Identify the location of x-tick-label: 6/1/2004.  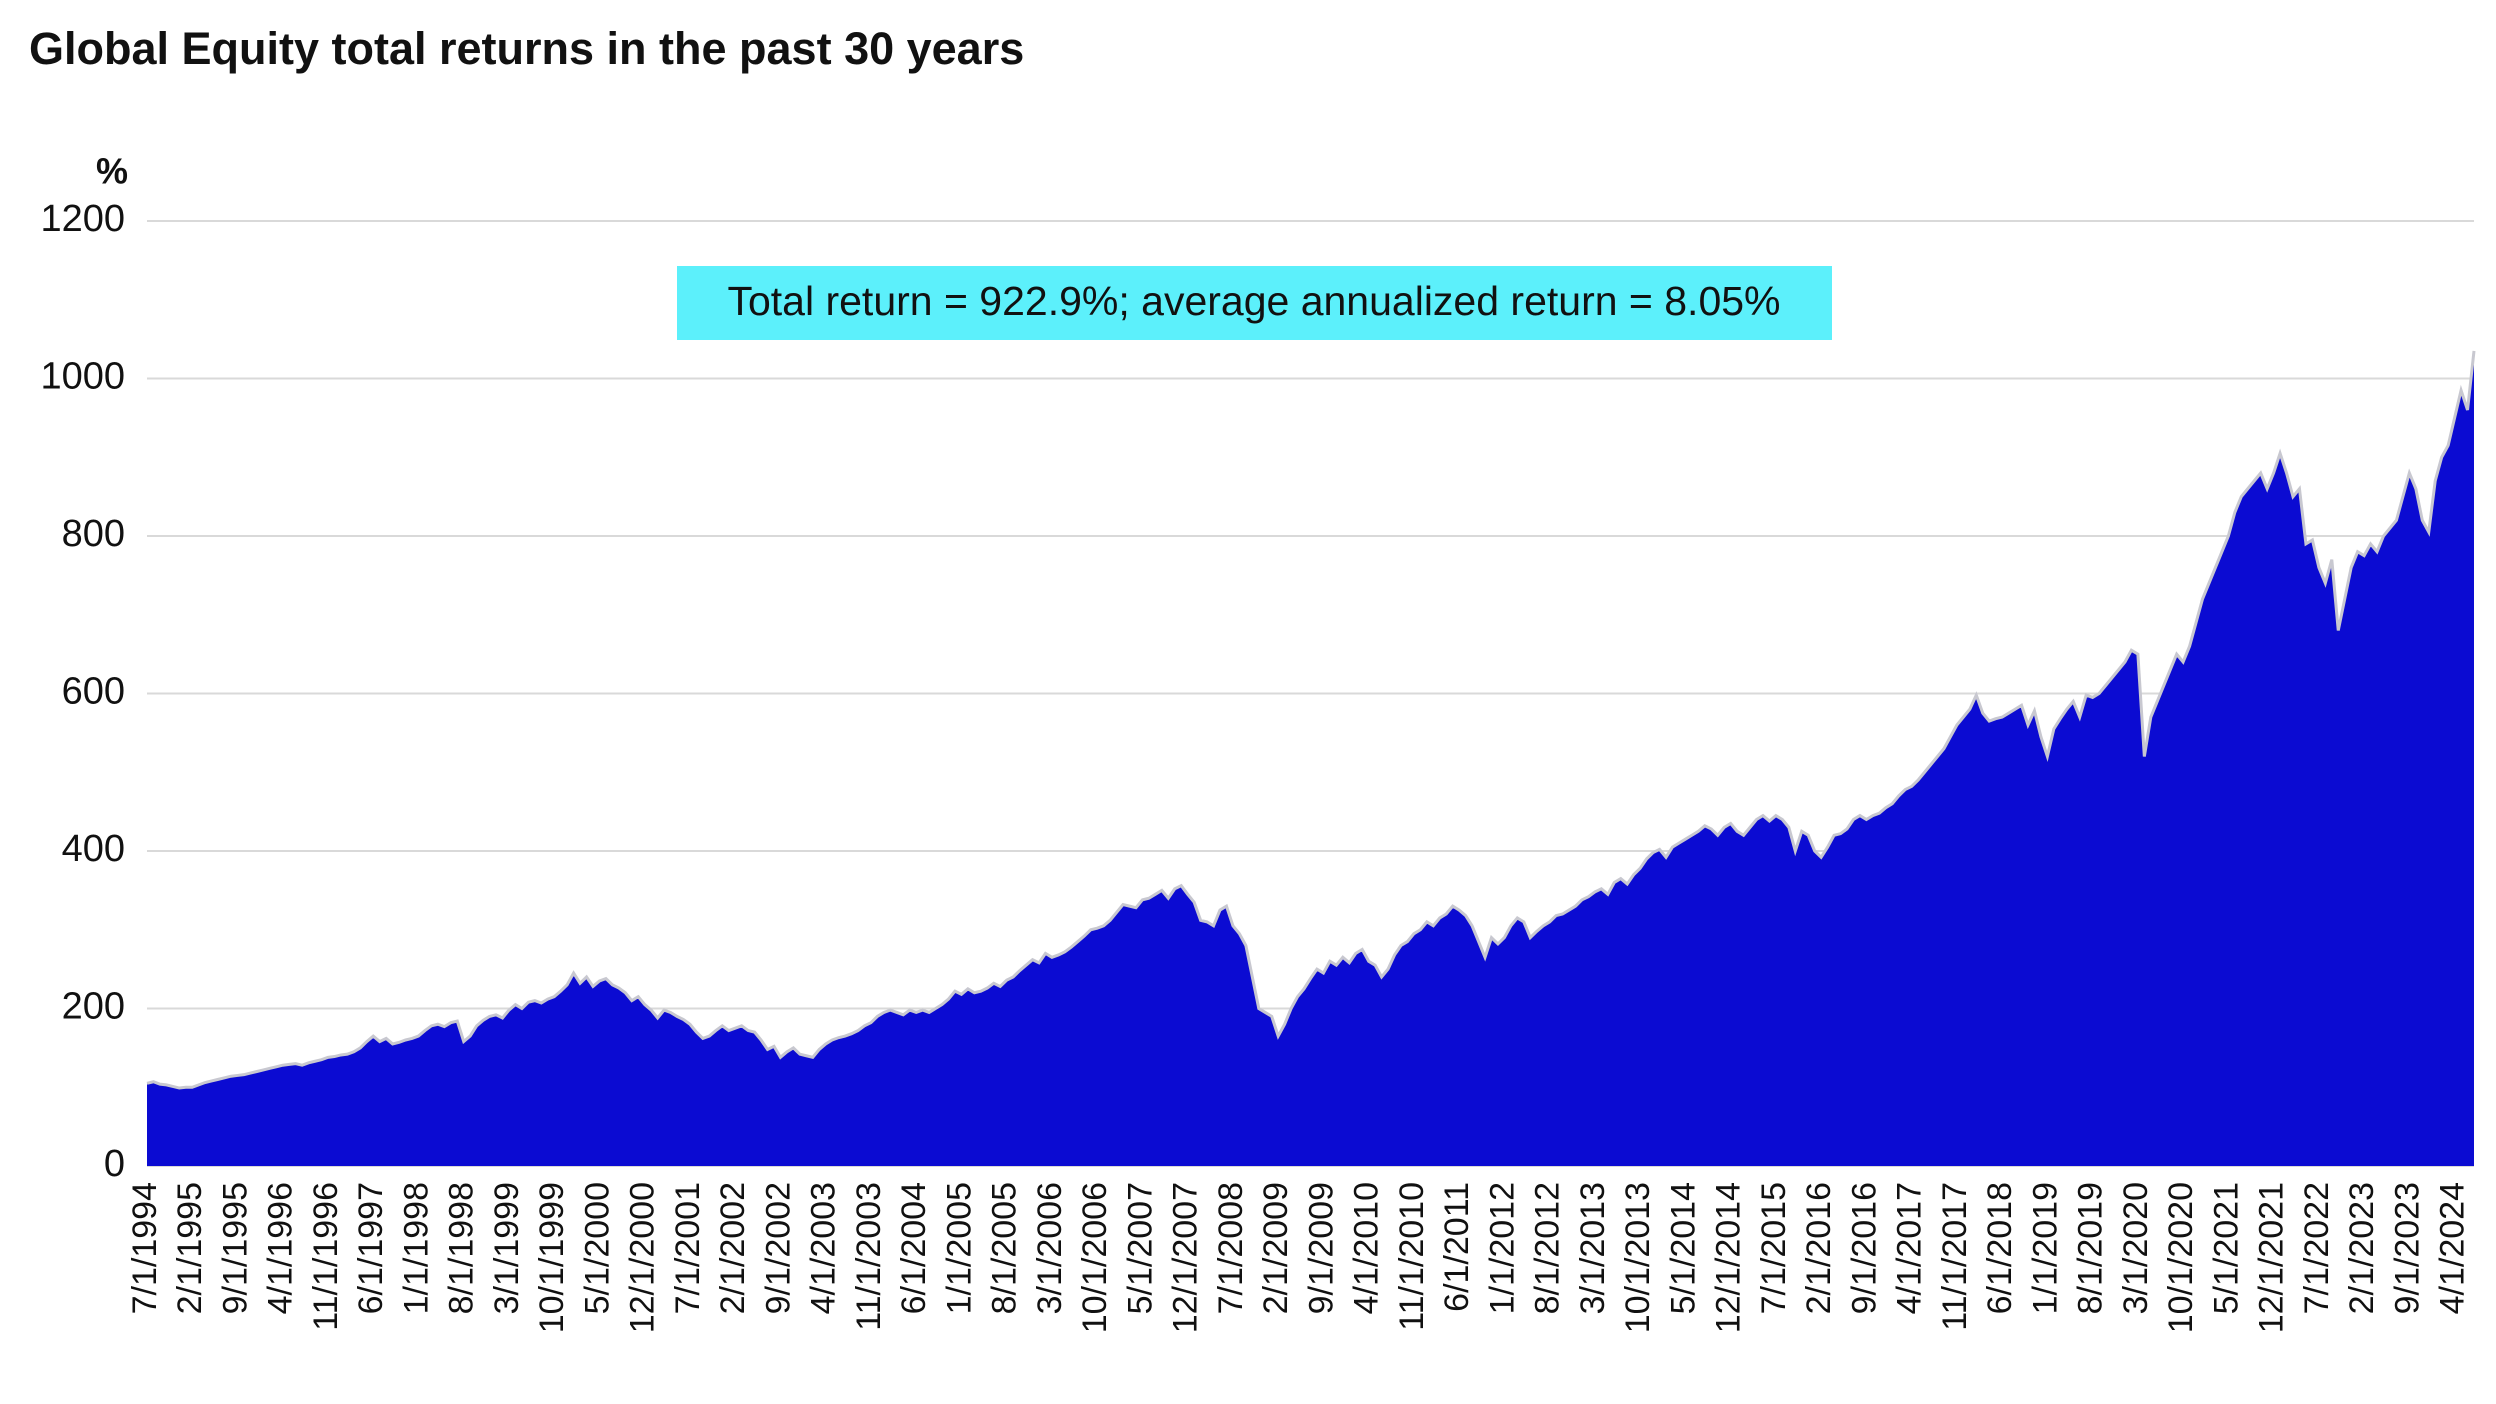
(914, 1248).